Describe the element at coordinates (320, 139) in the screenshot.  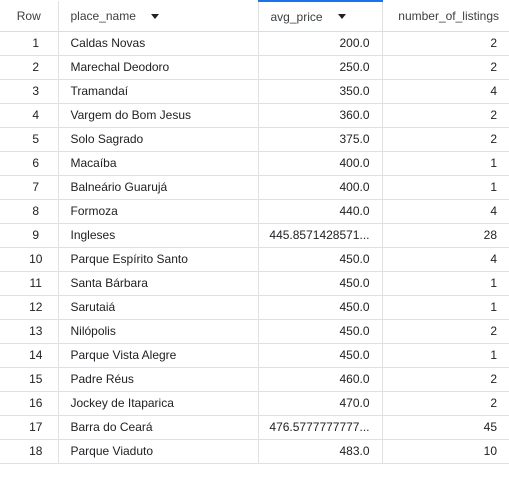
I see `avg-price-cell: 375.0` at that location.